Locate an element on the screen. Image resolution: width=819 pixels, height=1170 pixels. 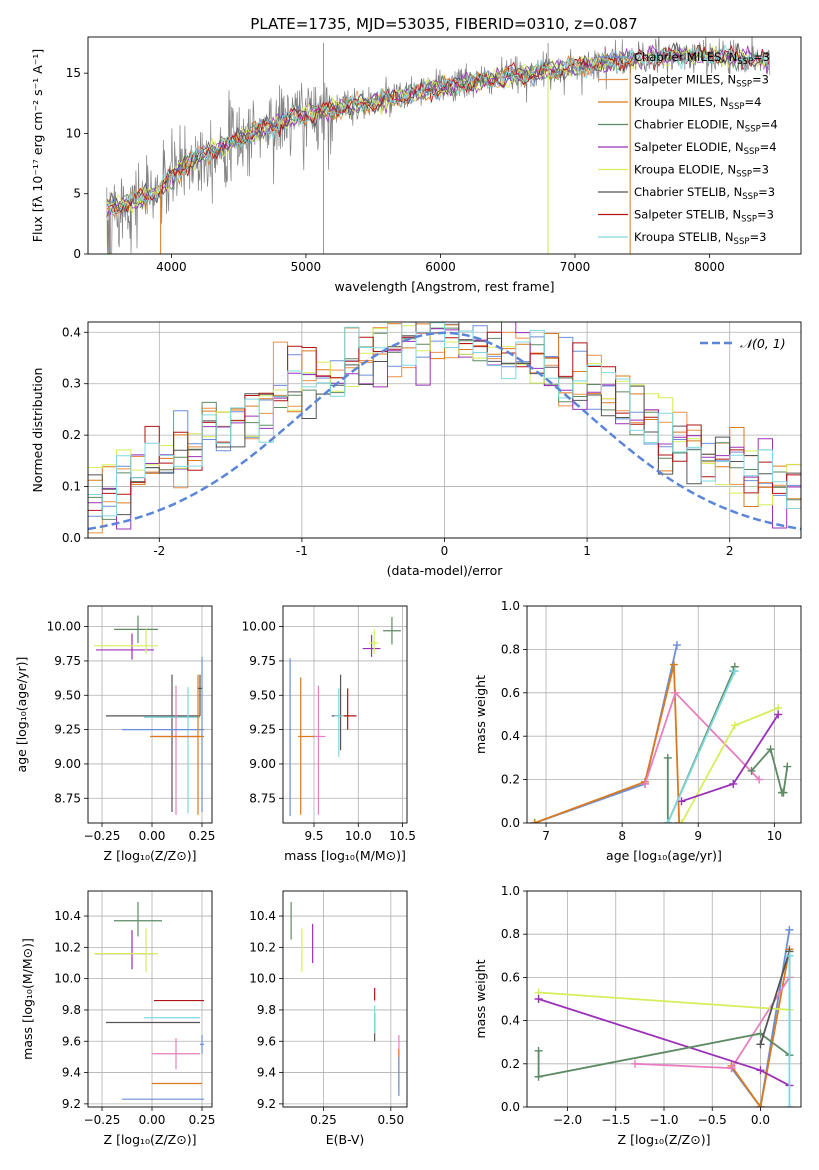
x-tick-label: 4000 is located at coordinates (171, 267).